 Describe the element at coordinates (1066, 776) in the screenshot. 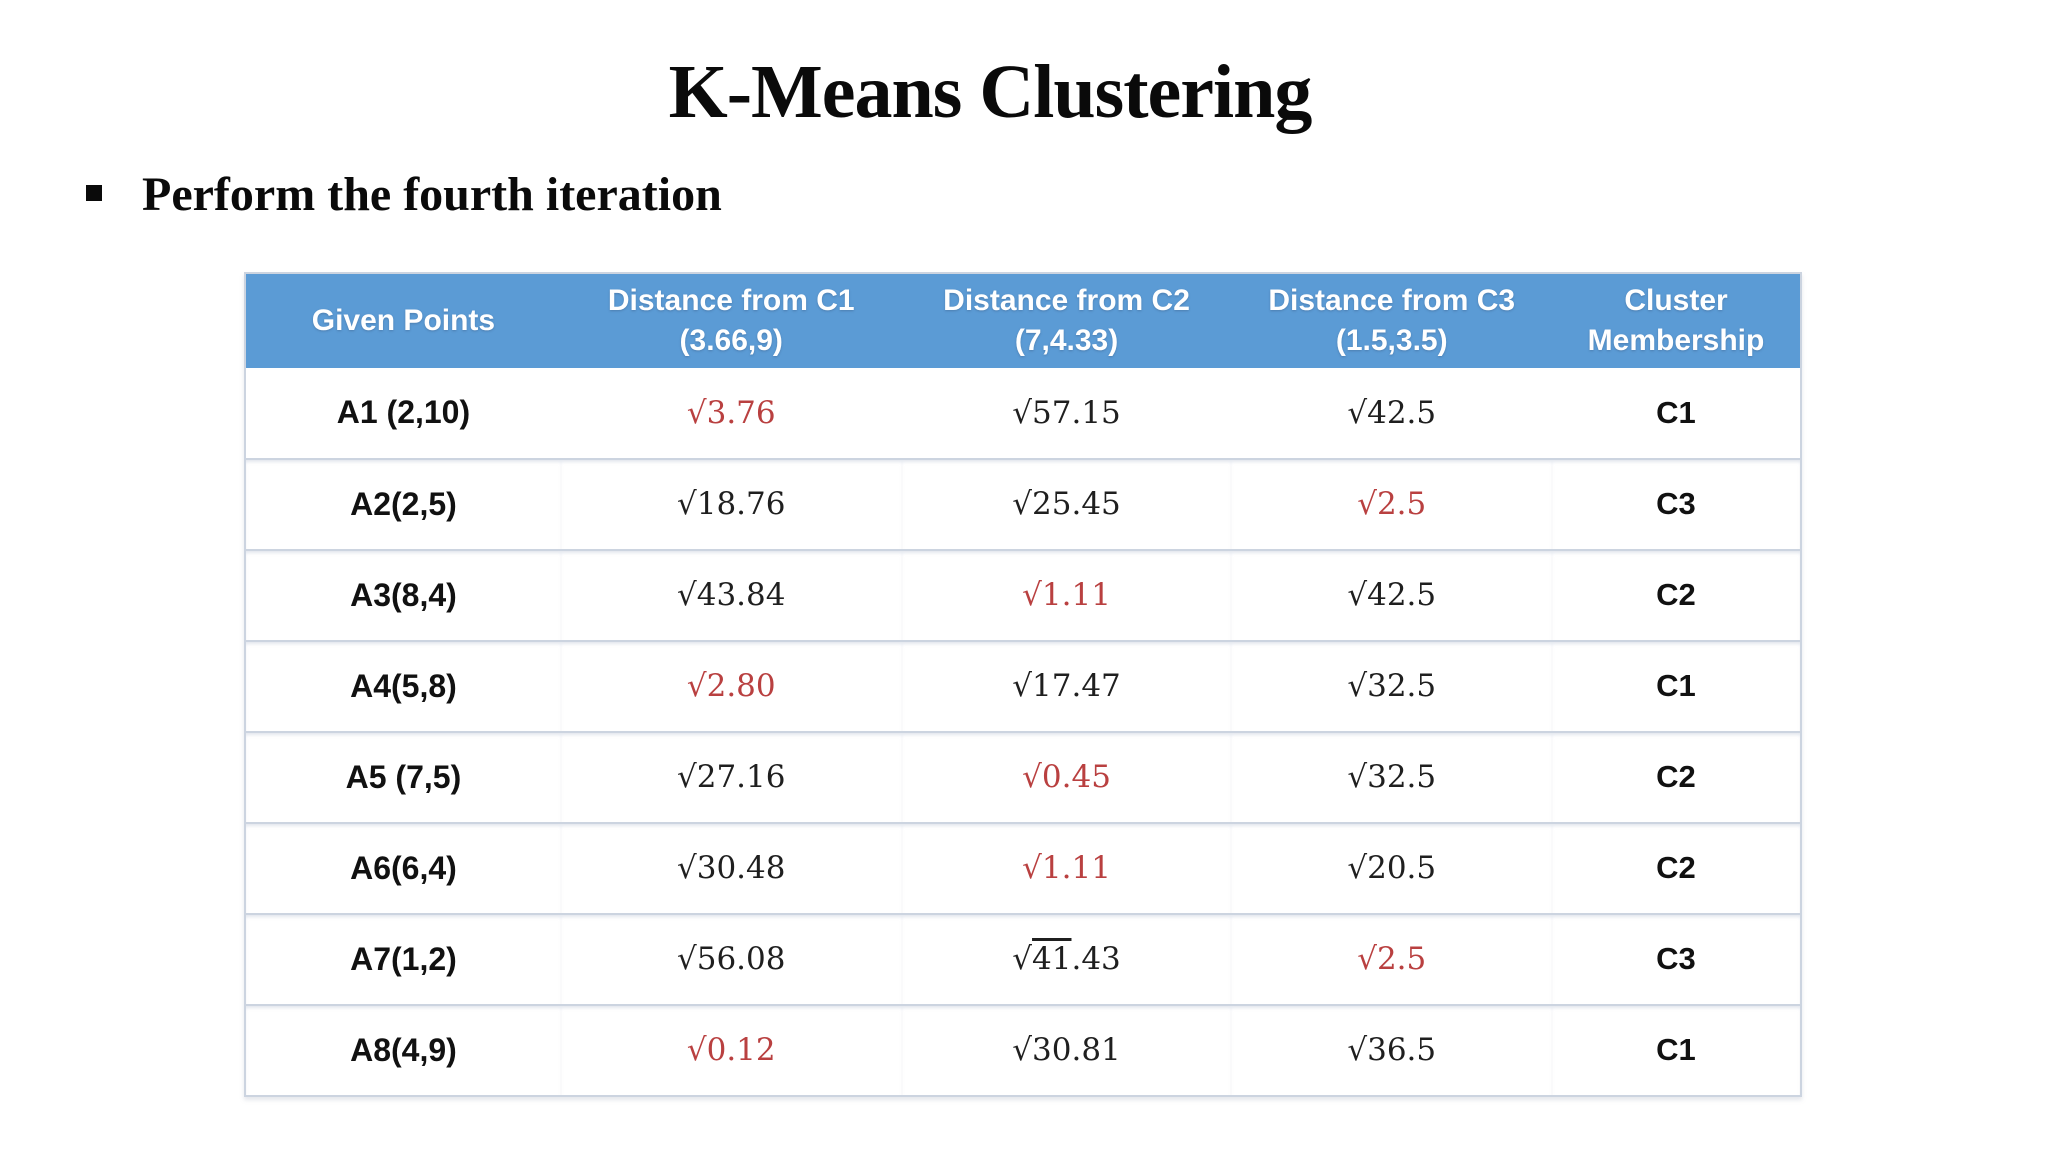

I see `distance-cell: √0.45` at that location.